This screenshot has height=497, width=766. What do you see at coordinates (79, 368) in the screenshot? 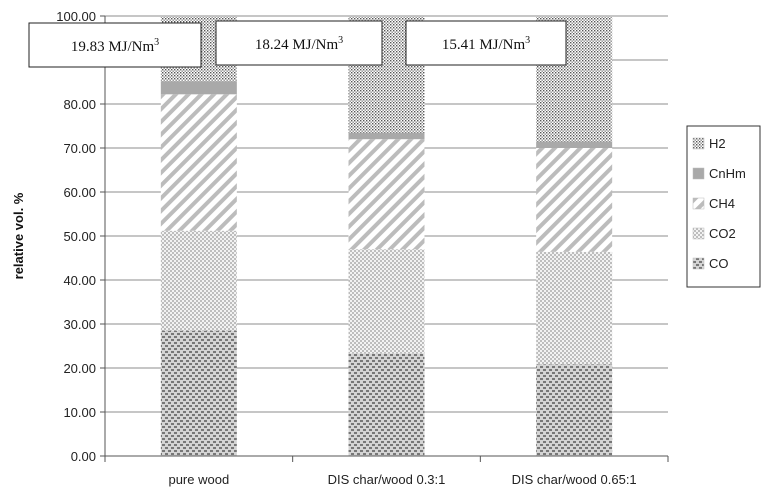
I see `y-tick-label: 20.00` at bounding box center [79, 368].